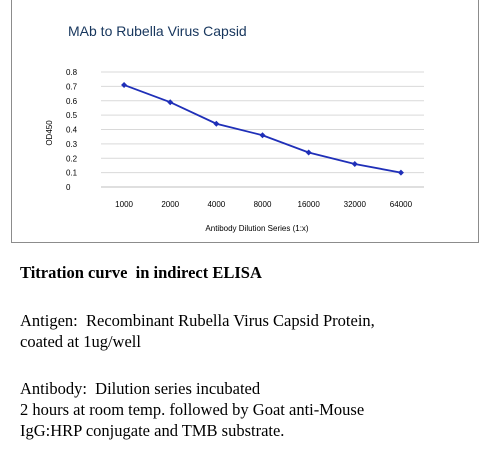 This screenshot has height=454, width=492. Describe the element at coordinates (72, 115) in the screenshot. I see `y-tick-label: 0.5` at that location.